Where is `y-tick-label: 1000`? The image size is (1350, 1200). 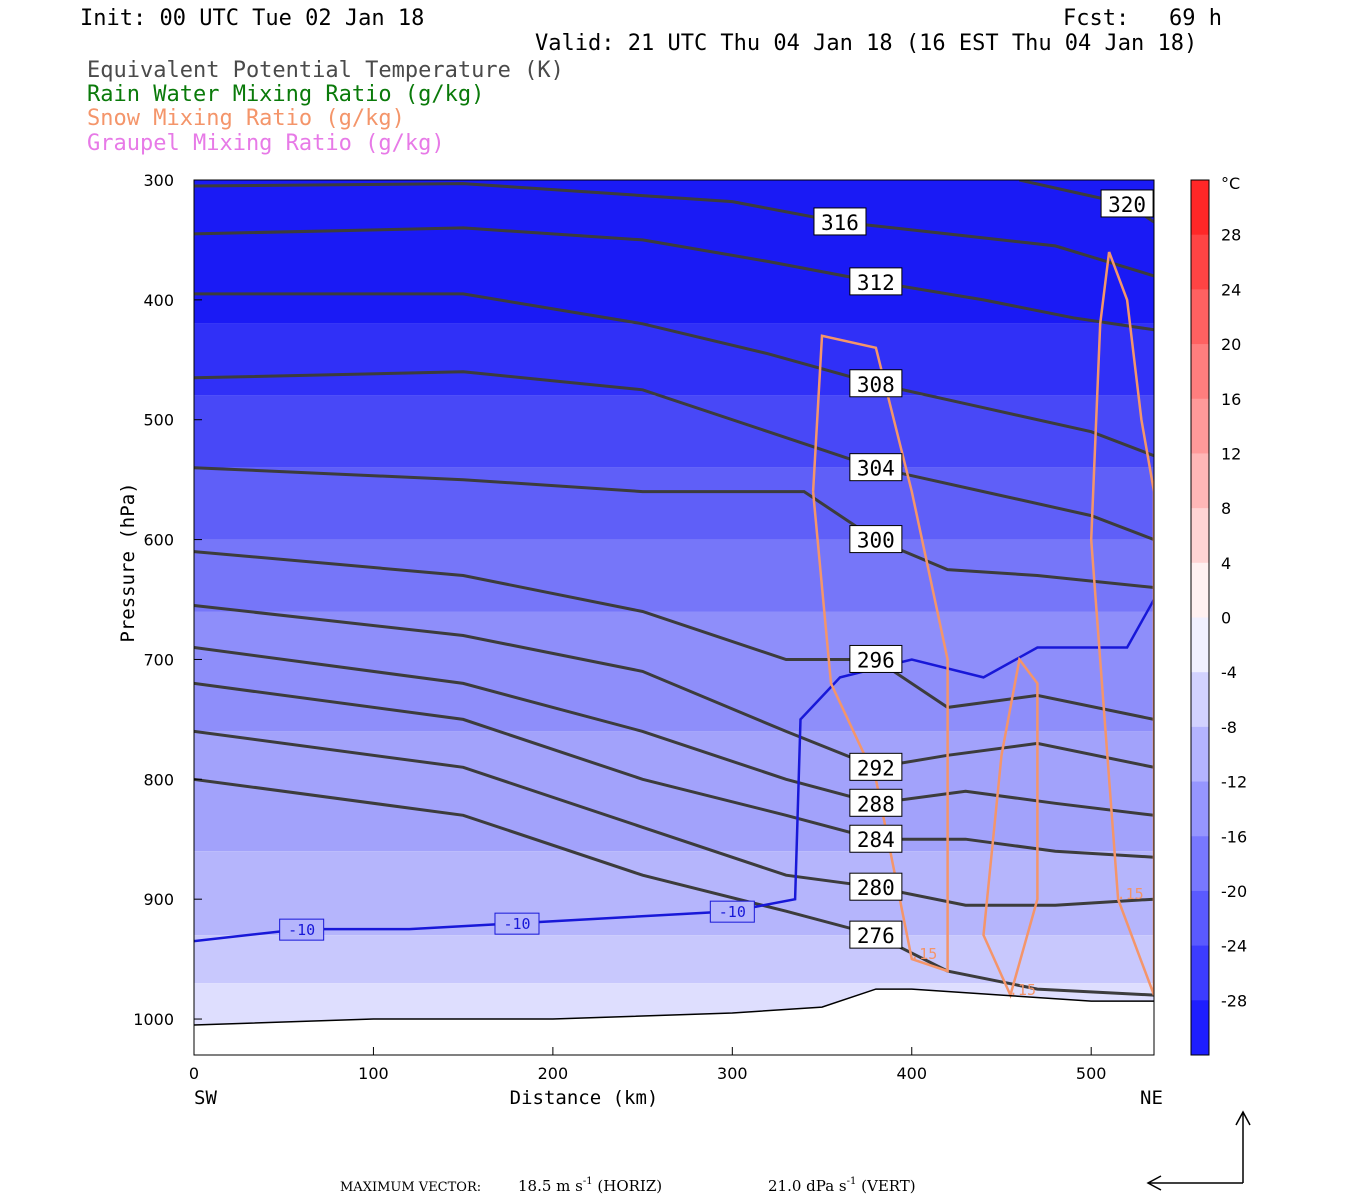 y-tick-label: 1000 is located at coordinates (153, 1019).